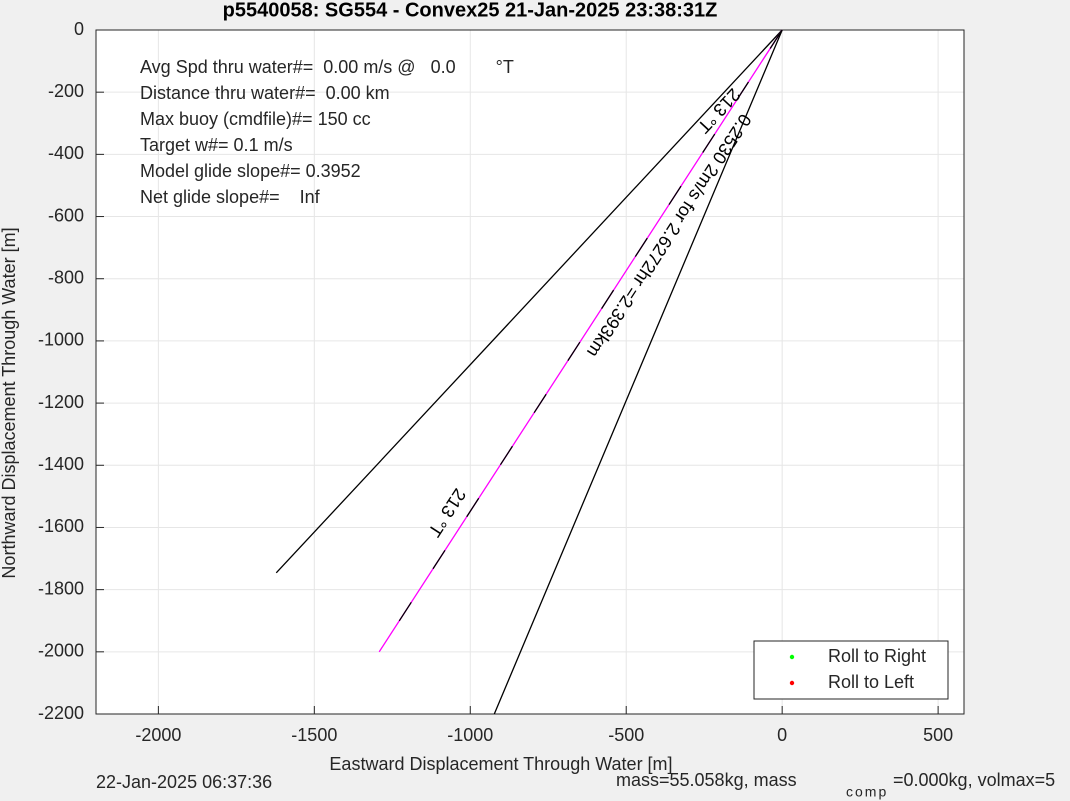 The width and height of the screenshot is (1070, 801). What do you see at coordinates (61, 464) in the screenshot?
I see `y-tick-label: -1400` at bounding box center [61, 464].